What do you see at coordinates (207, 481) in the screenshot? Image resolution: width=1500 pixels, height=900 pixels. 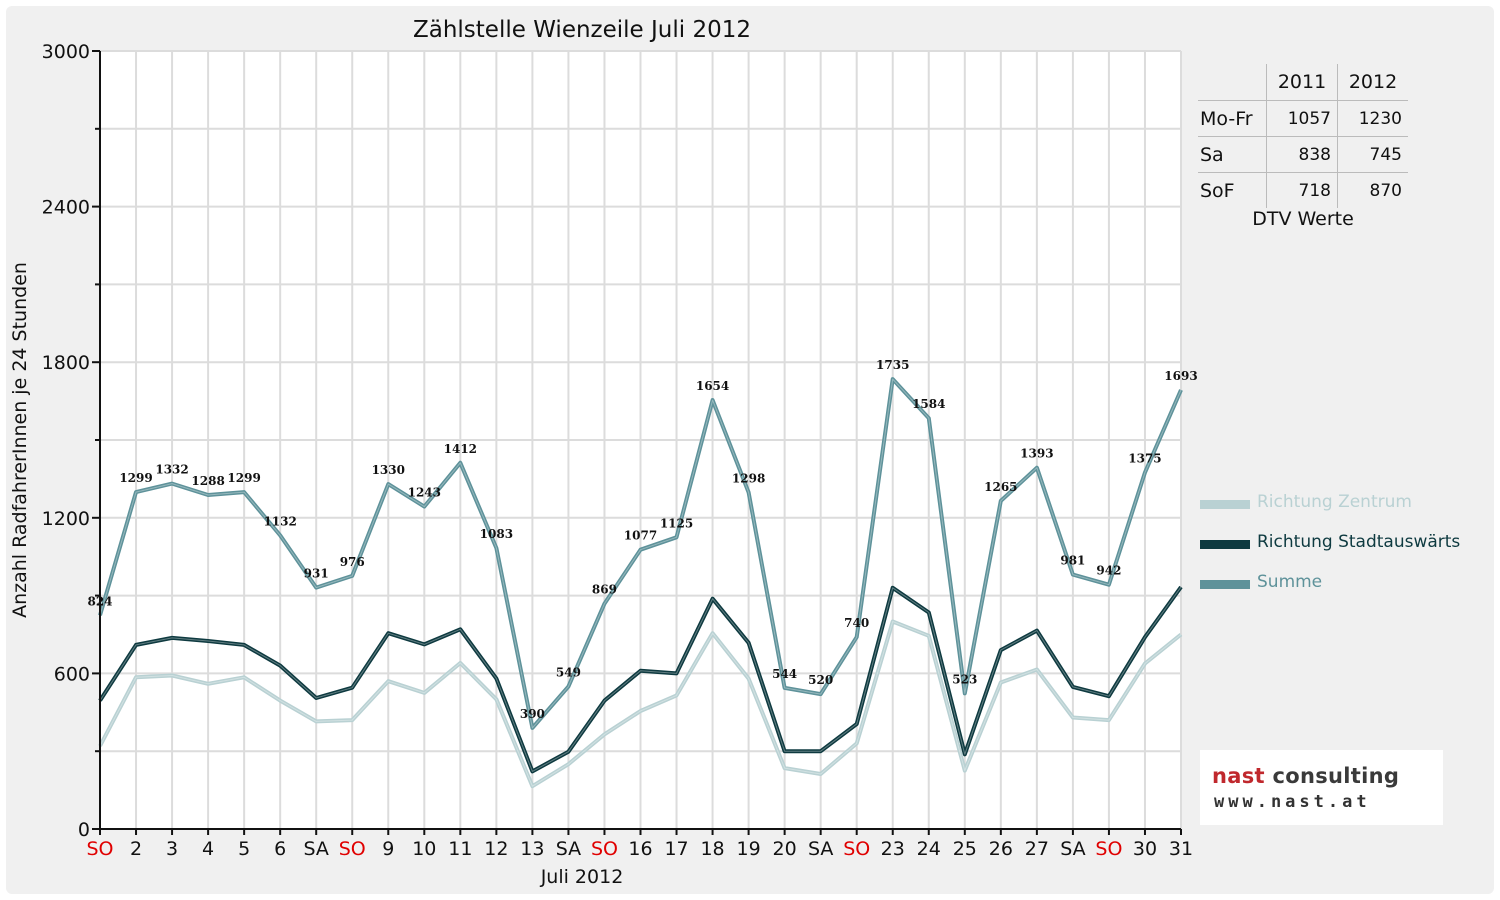 I see `data-label: 1288` at bounding box center [207, 481].